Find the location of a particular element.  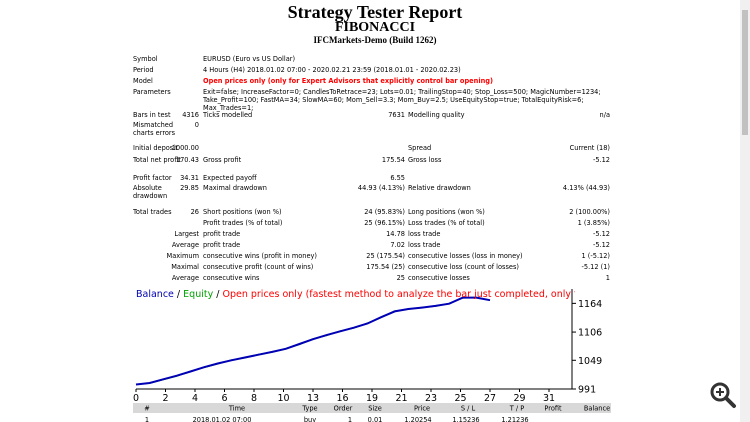

x-tick-label: 23 is located at coordinates (431, 398).